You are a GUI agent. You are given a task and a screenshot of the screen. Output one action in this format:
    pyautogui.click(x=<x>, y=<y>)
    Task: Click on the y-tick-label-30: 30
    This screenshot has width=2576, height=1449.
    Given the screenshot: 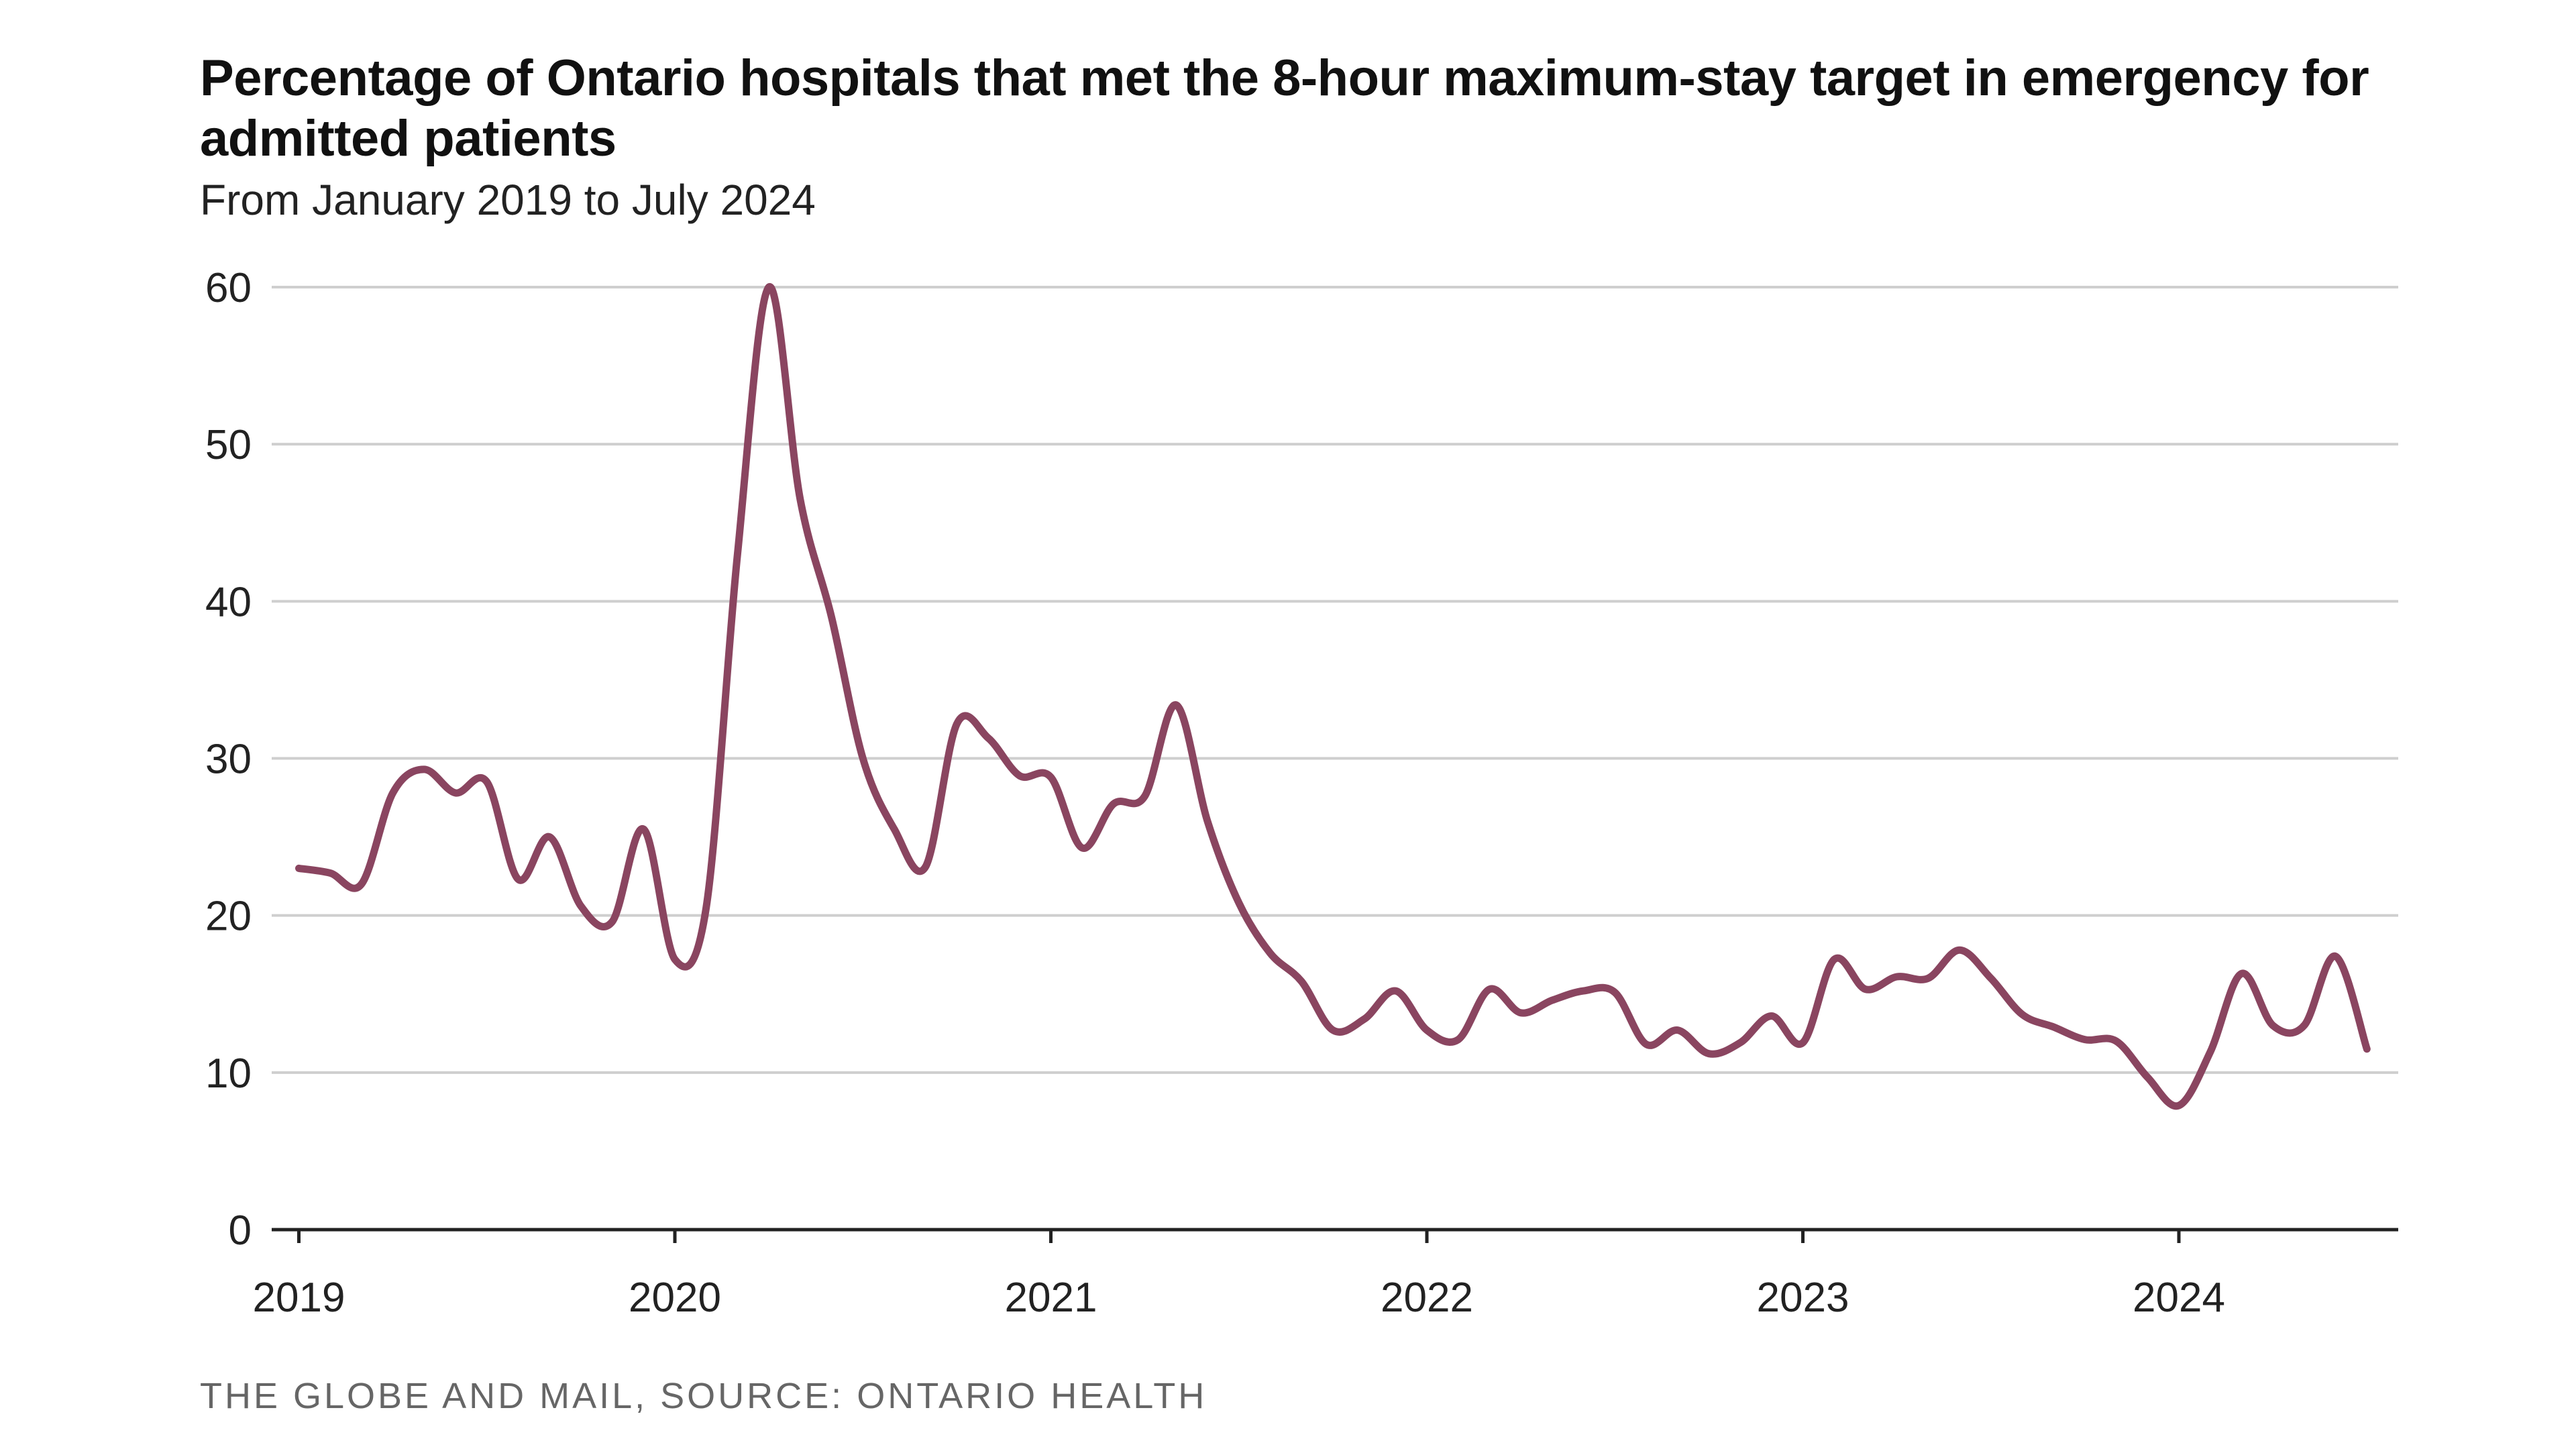 What is the action you would take?
    pyautogui.click(x=228, y=760)
    